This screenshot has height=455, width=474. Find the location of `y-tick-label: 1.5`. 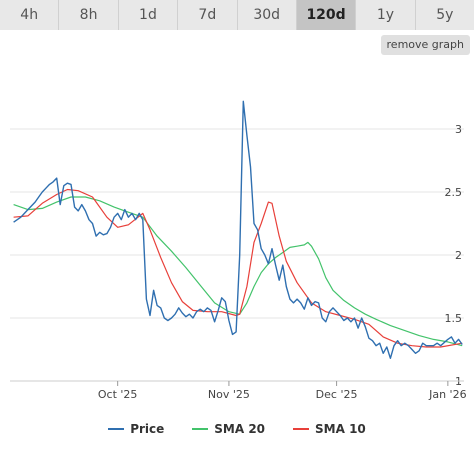

y-tick-label: 1.5 is located at coordinates (454, 318).